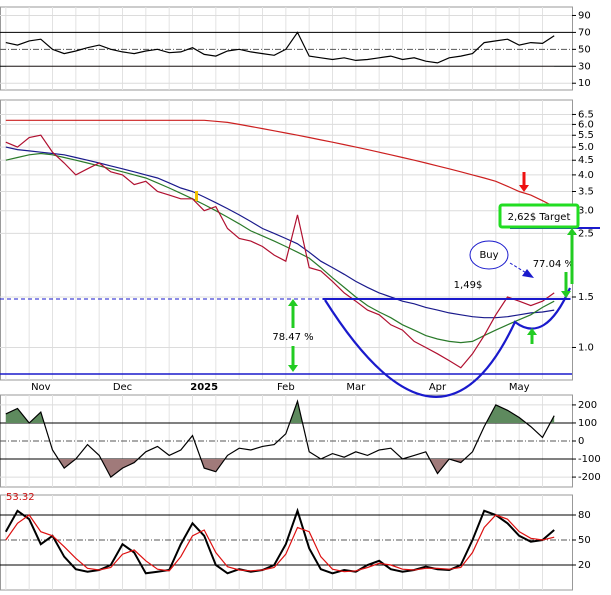  I want to click on gain-label: 78.47 %, so click(292, 337).